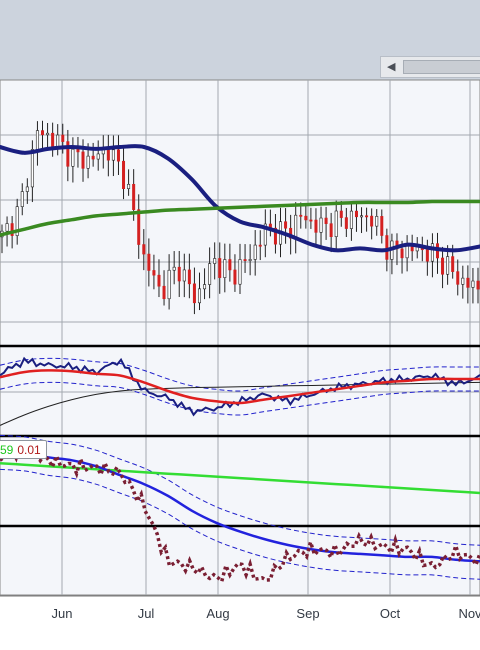 This screenshot has height=650, width=480. Describe the element at coordinates (146, 613) in the screenshot. I see `x-tick-label-1: Jul` at that location.